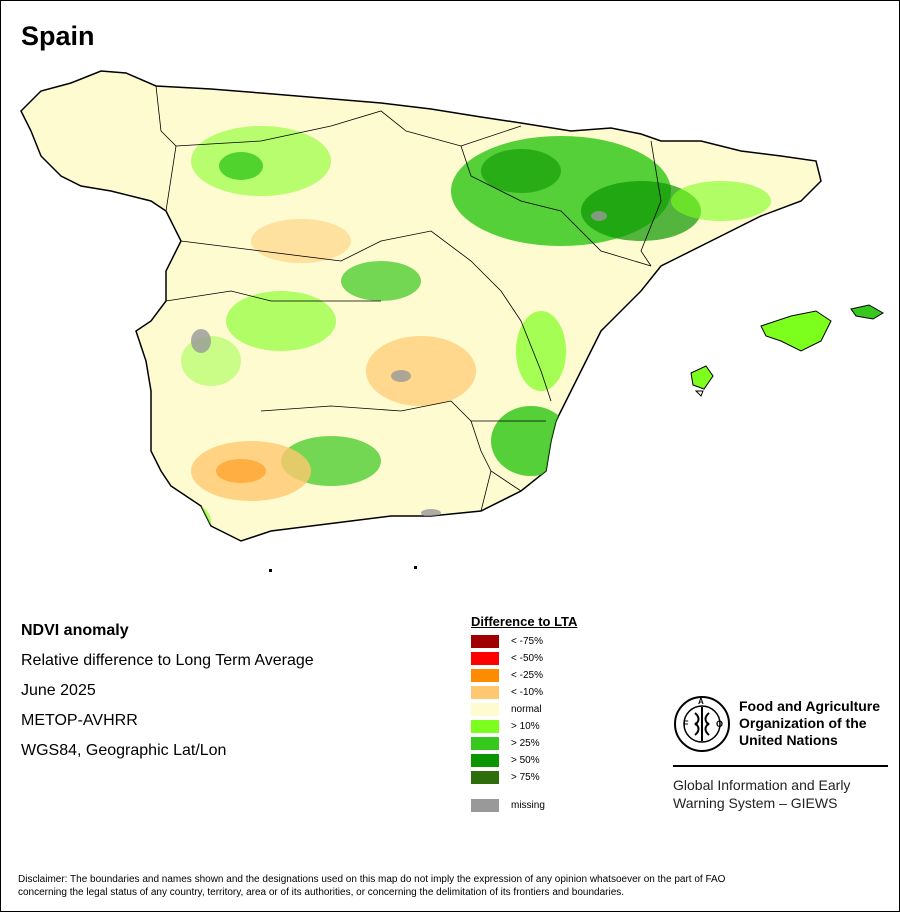 The height and width of the screenshot is (912, 900). Describe the element at coordinates (75, 630) in the screenshot. I see `info-line: NDVI anomaly` at that location.